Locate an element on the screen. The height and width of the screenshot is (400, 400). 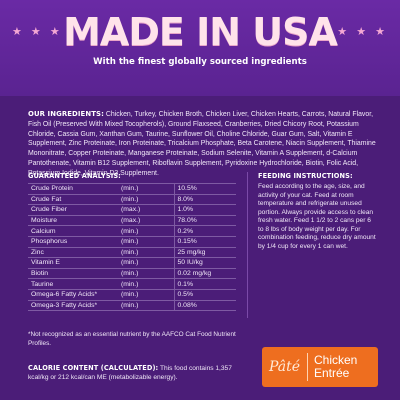
table-row: Taurine (min.) 0.1% is located at coordinates (132, 284).